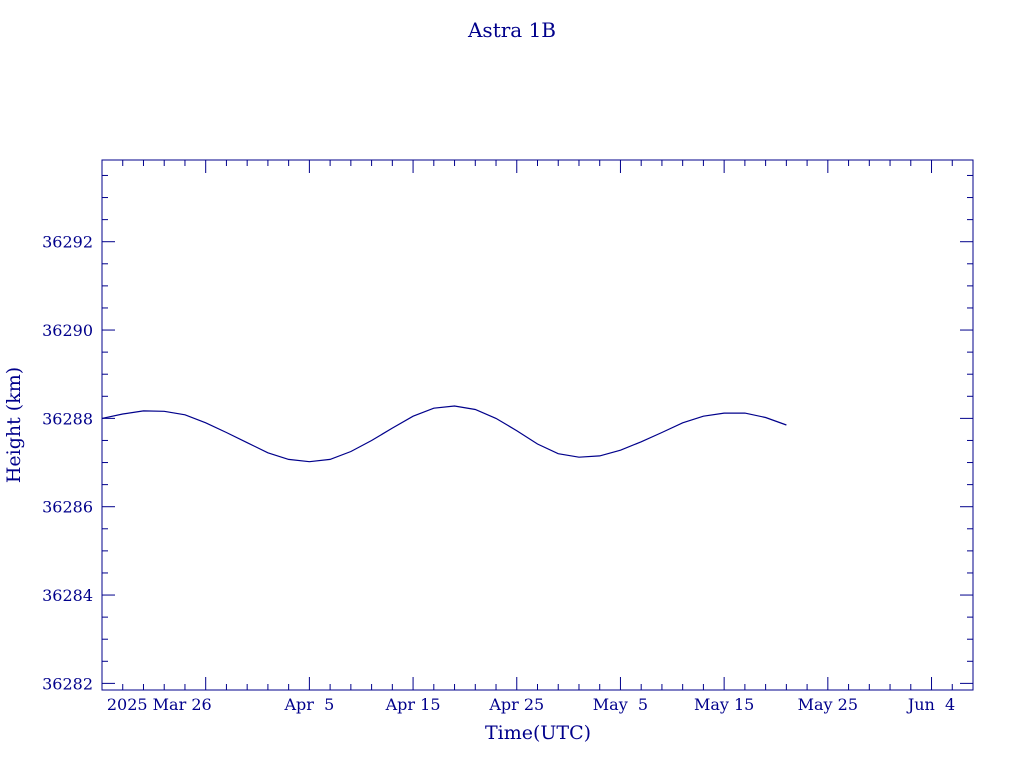  I want to click on chart-title: Astra 1B, so click(511, 30).